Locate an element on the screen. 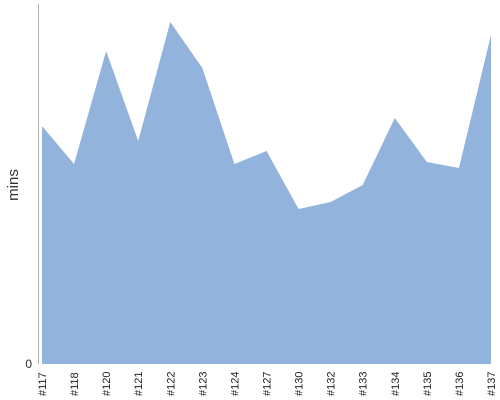  x-tick-label-120: #120 is located at coordinates (107, 384).